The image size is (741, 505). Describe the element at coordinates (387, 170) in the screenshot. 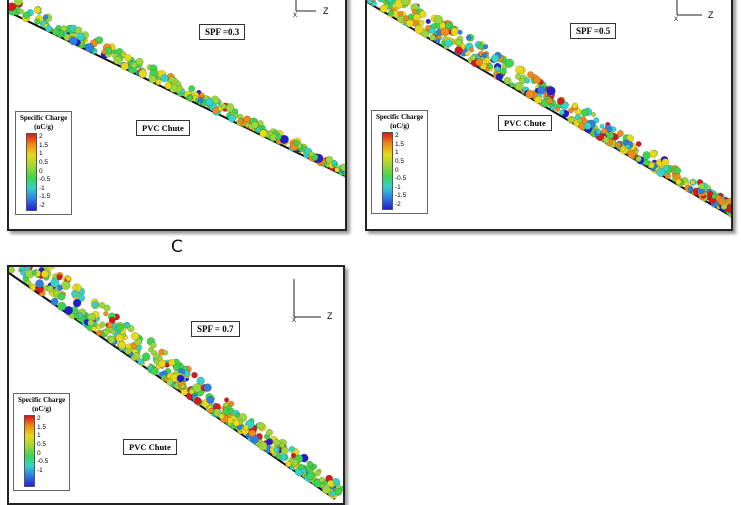

I see `legend-color-bar` at that location.